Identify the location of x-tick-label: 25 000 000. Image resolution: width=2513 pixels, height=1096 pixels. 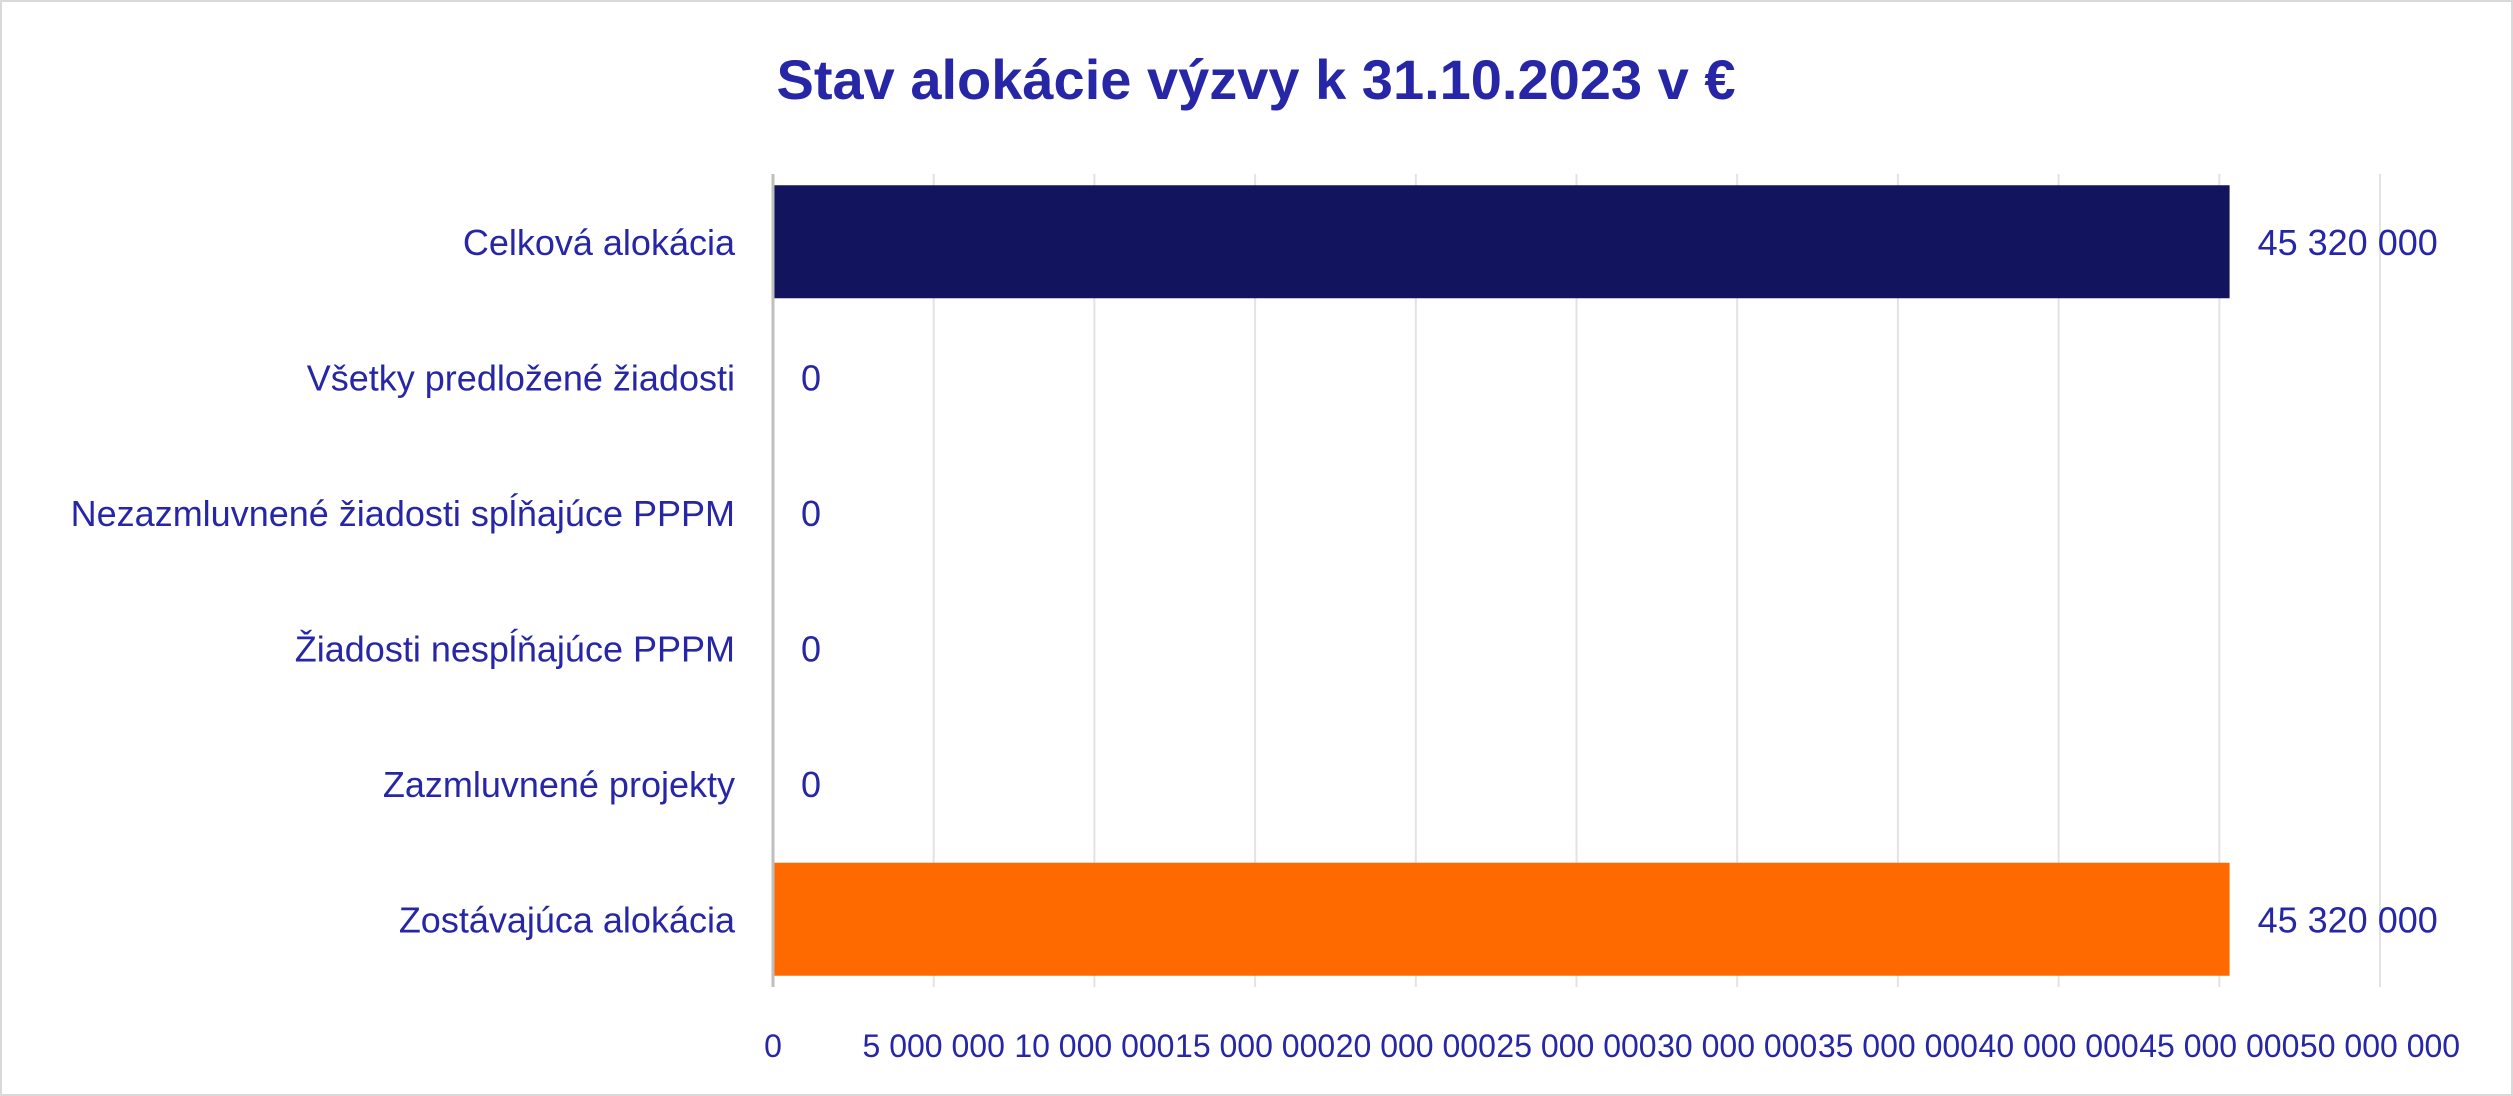
(1576, 1046).